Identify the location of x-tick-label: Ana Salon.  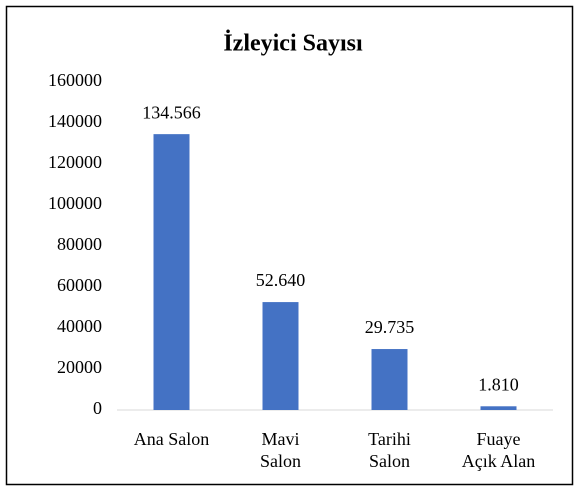
(171, 439).